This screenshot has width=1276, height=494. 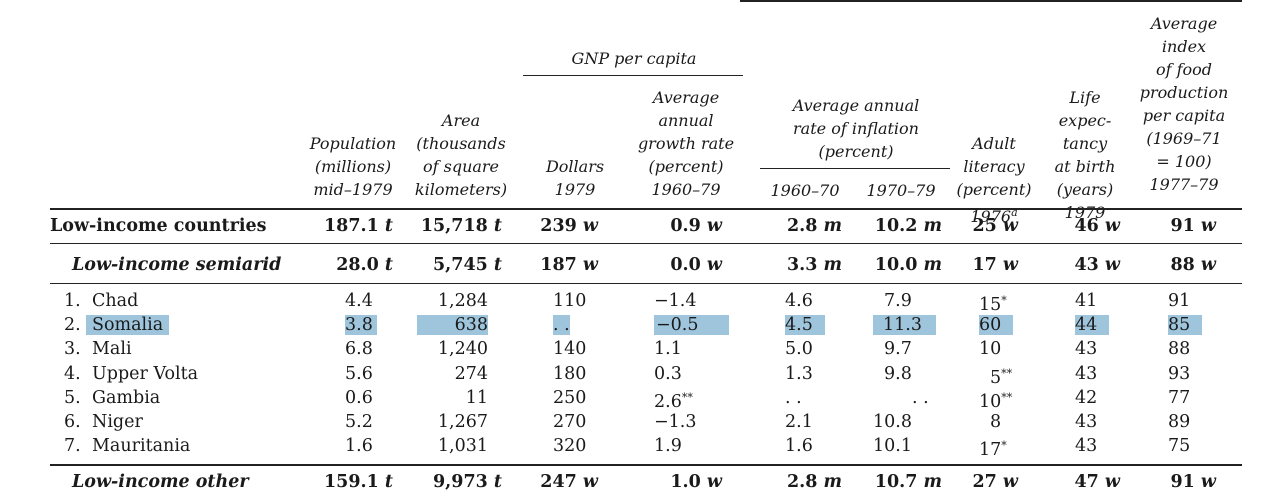 What do you see at coordinates (904, 325) in the screenshot?
I see `inflation-1970-79-cell: 11.3` at bounding box center [904, 325].